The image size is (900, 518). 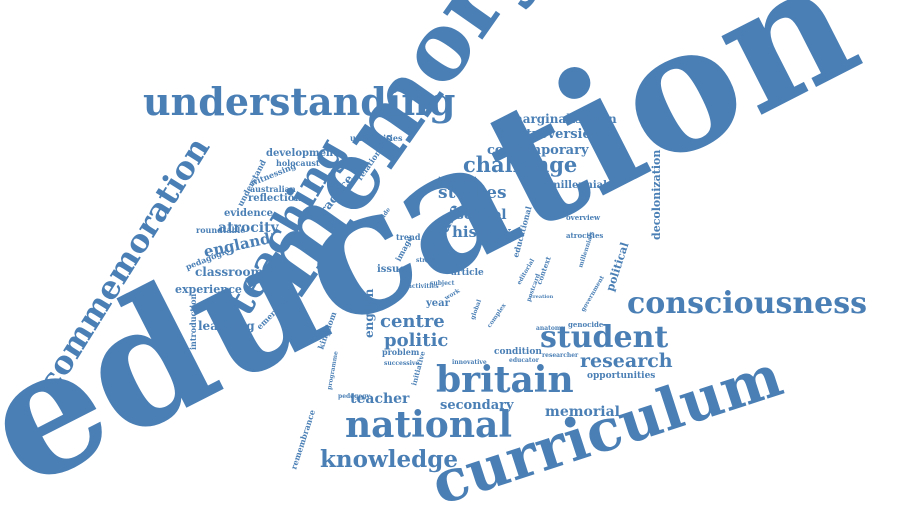 What do you see at coordinates (298, 163) in the screenshot?
I see `word-holocaust: holocaust` at bounding box center [298, 163].